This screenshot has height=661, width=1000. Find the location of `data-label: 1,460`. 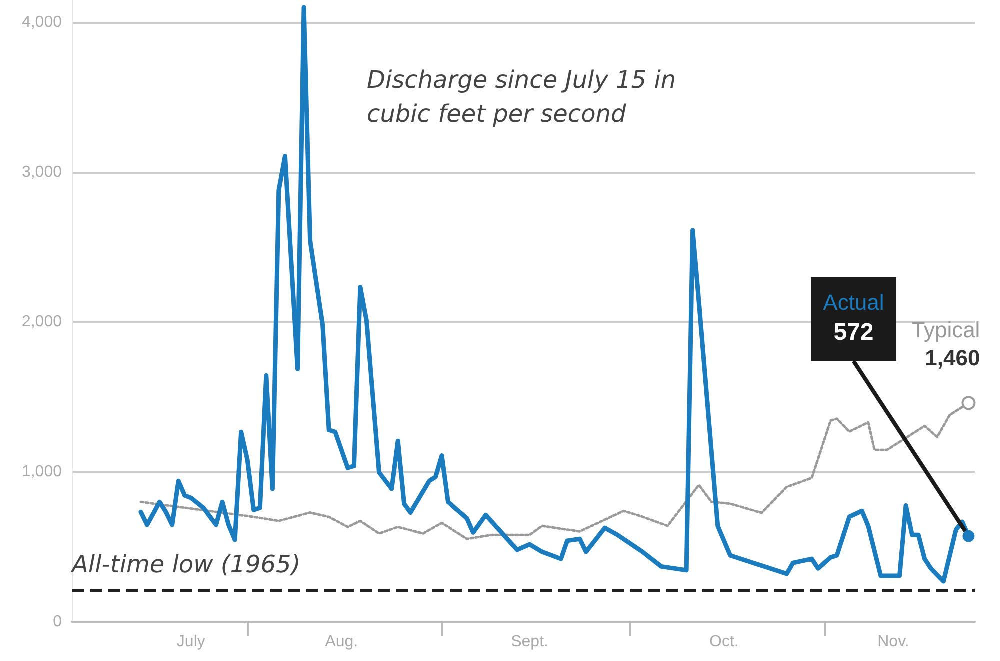

data-label: 1,460 is located at coordinates (952, 358).